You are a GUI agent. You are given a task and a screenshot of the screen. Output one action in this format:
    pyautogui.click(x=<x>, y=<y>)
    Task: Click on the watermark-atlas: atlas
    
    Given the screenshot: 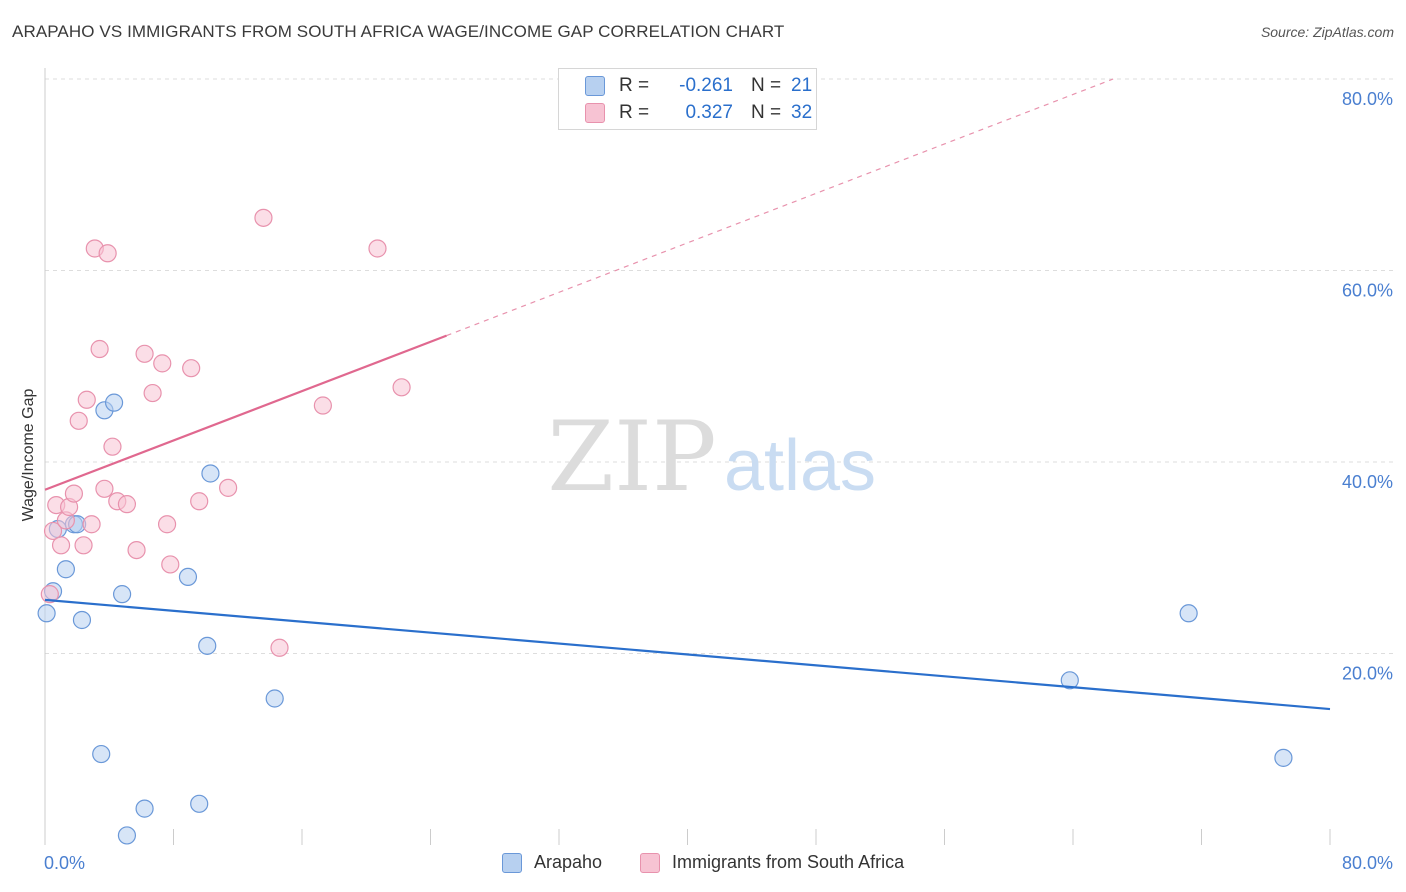 What is the action you would take?
    pyautogui.click(x=800, y=466)
    